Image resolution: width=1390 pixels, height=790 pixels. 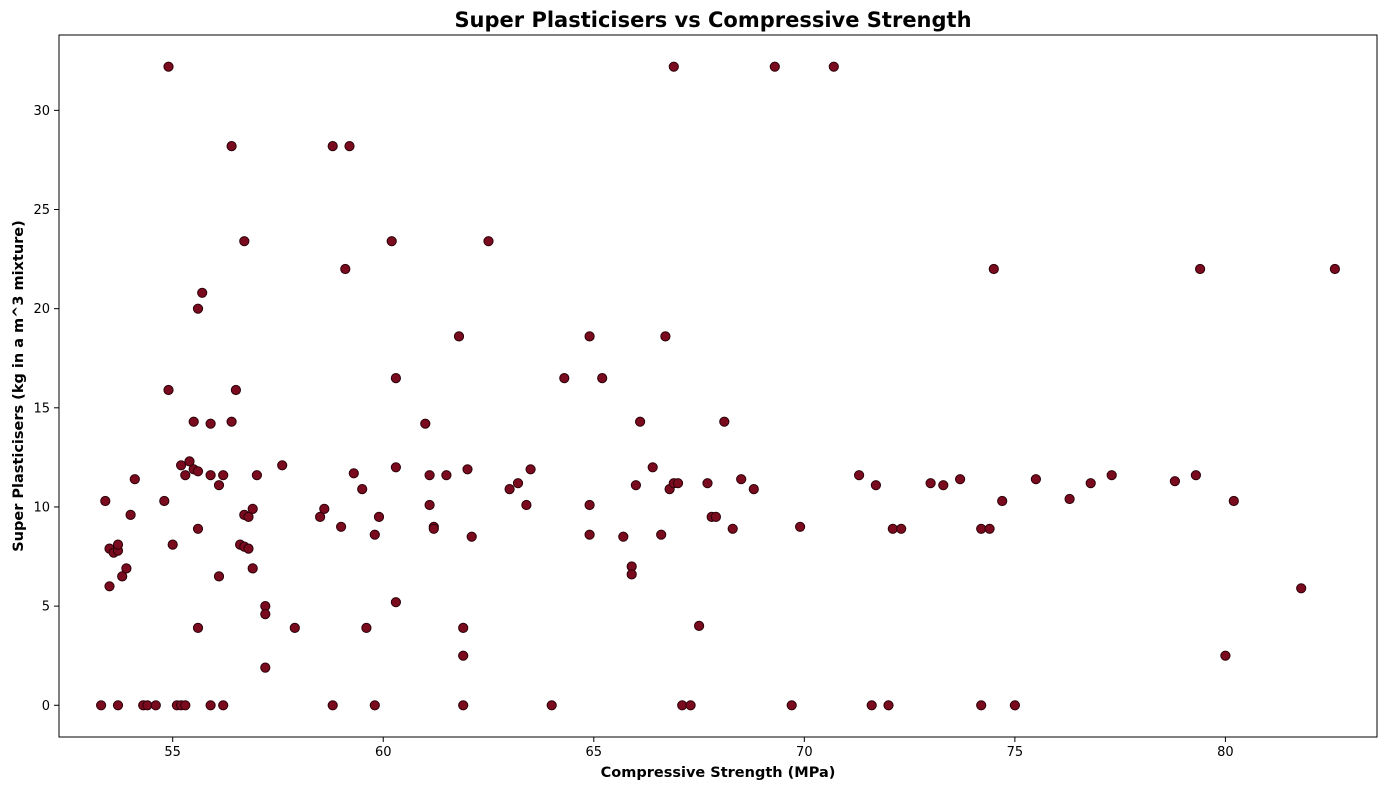 I want to click on y-tick-label: 10, so click(x=41, y=507).